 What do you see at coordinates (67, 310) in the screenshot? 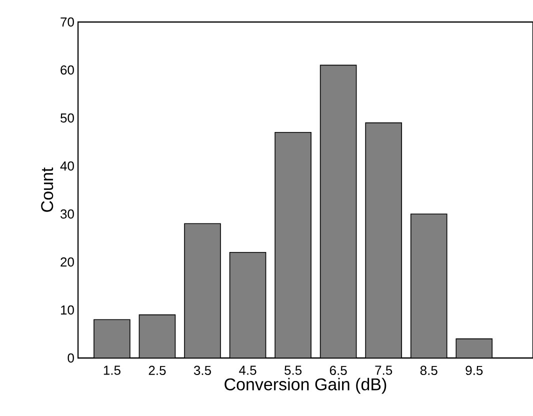
I see `y-tick-label: 10` at bounding box center [67, 310].